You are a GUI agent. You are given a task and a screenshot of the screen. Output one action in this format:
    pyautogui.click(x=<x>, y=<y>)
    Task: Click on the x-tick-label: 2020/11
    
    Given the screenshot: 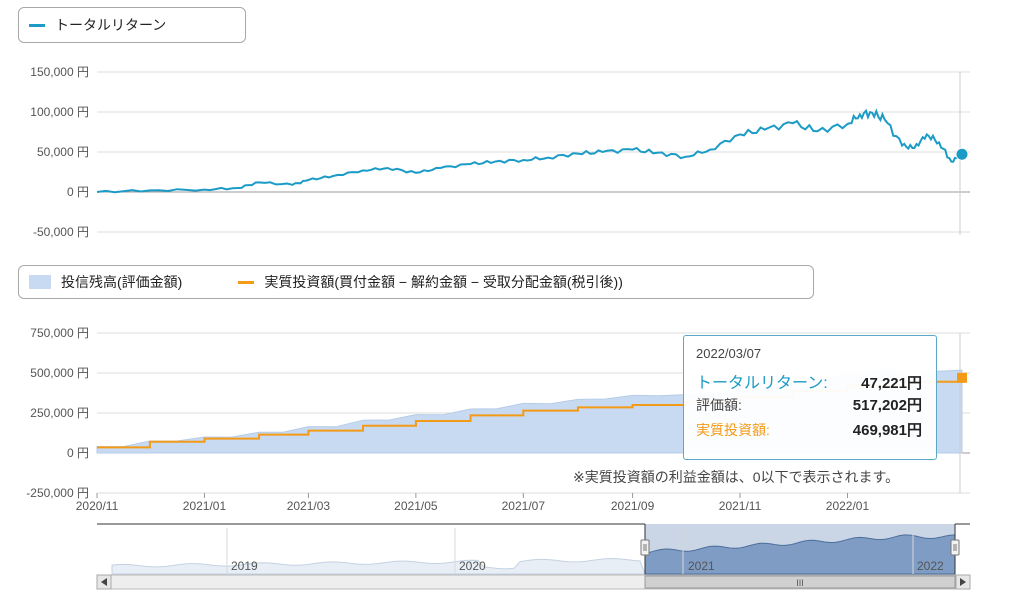 What is the action you would take?
    pyautogui.click(x=97, y=506)
    